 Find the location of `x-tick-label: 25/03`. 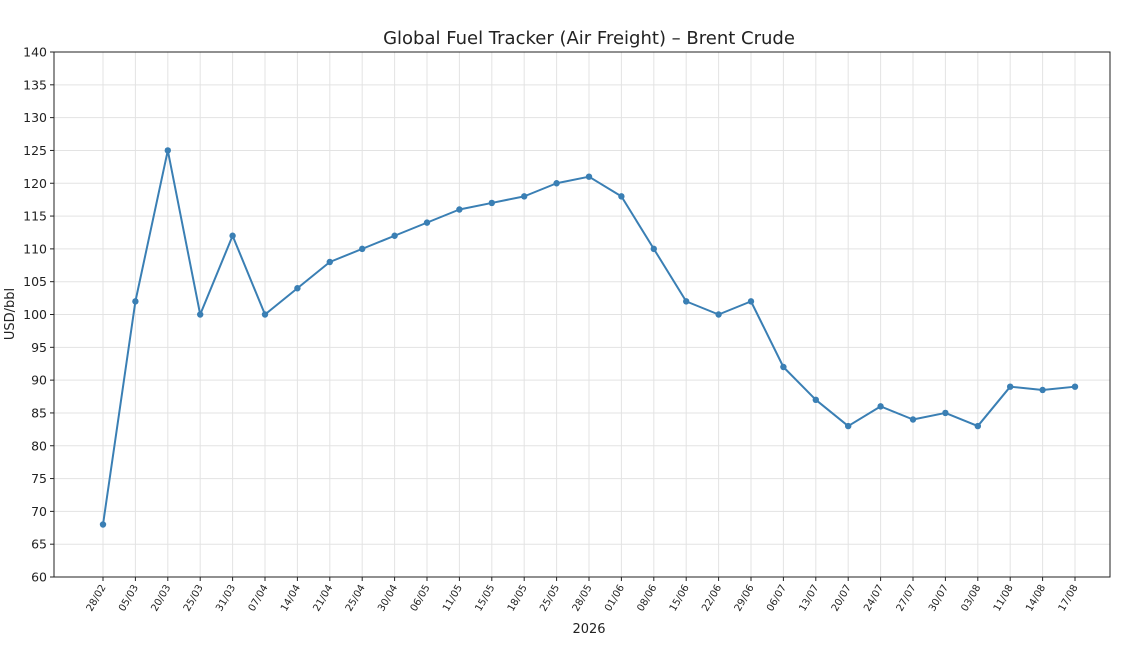

x-tick-label: 25/03 is located at coordinates (194, 598).